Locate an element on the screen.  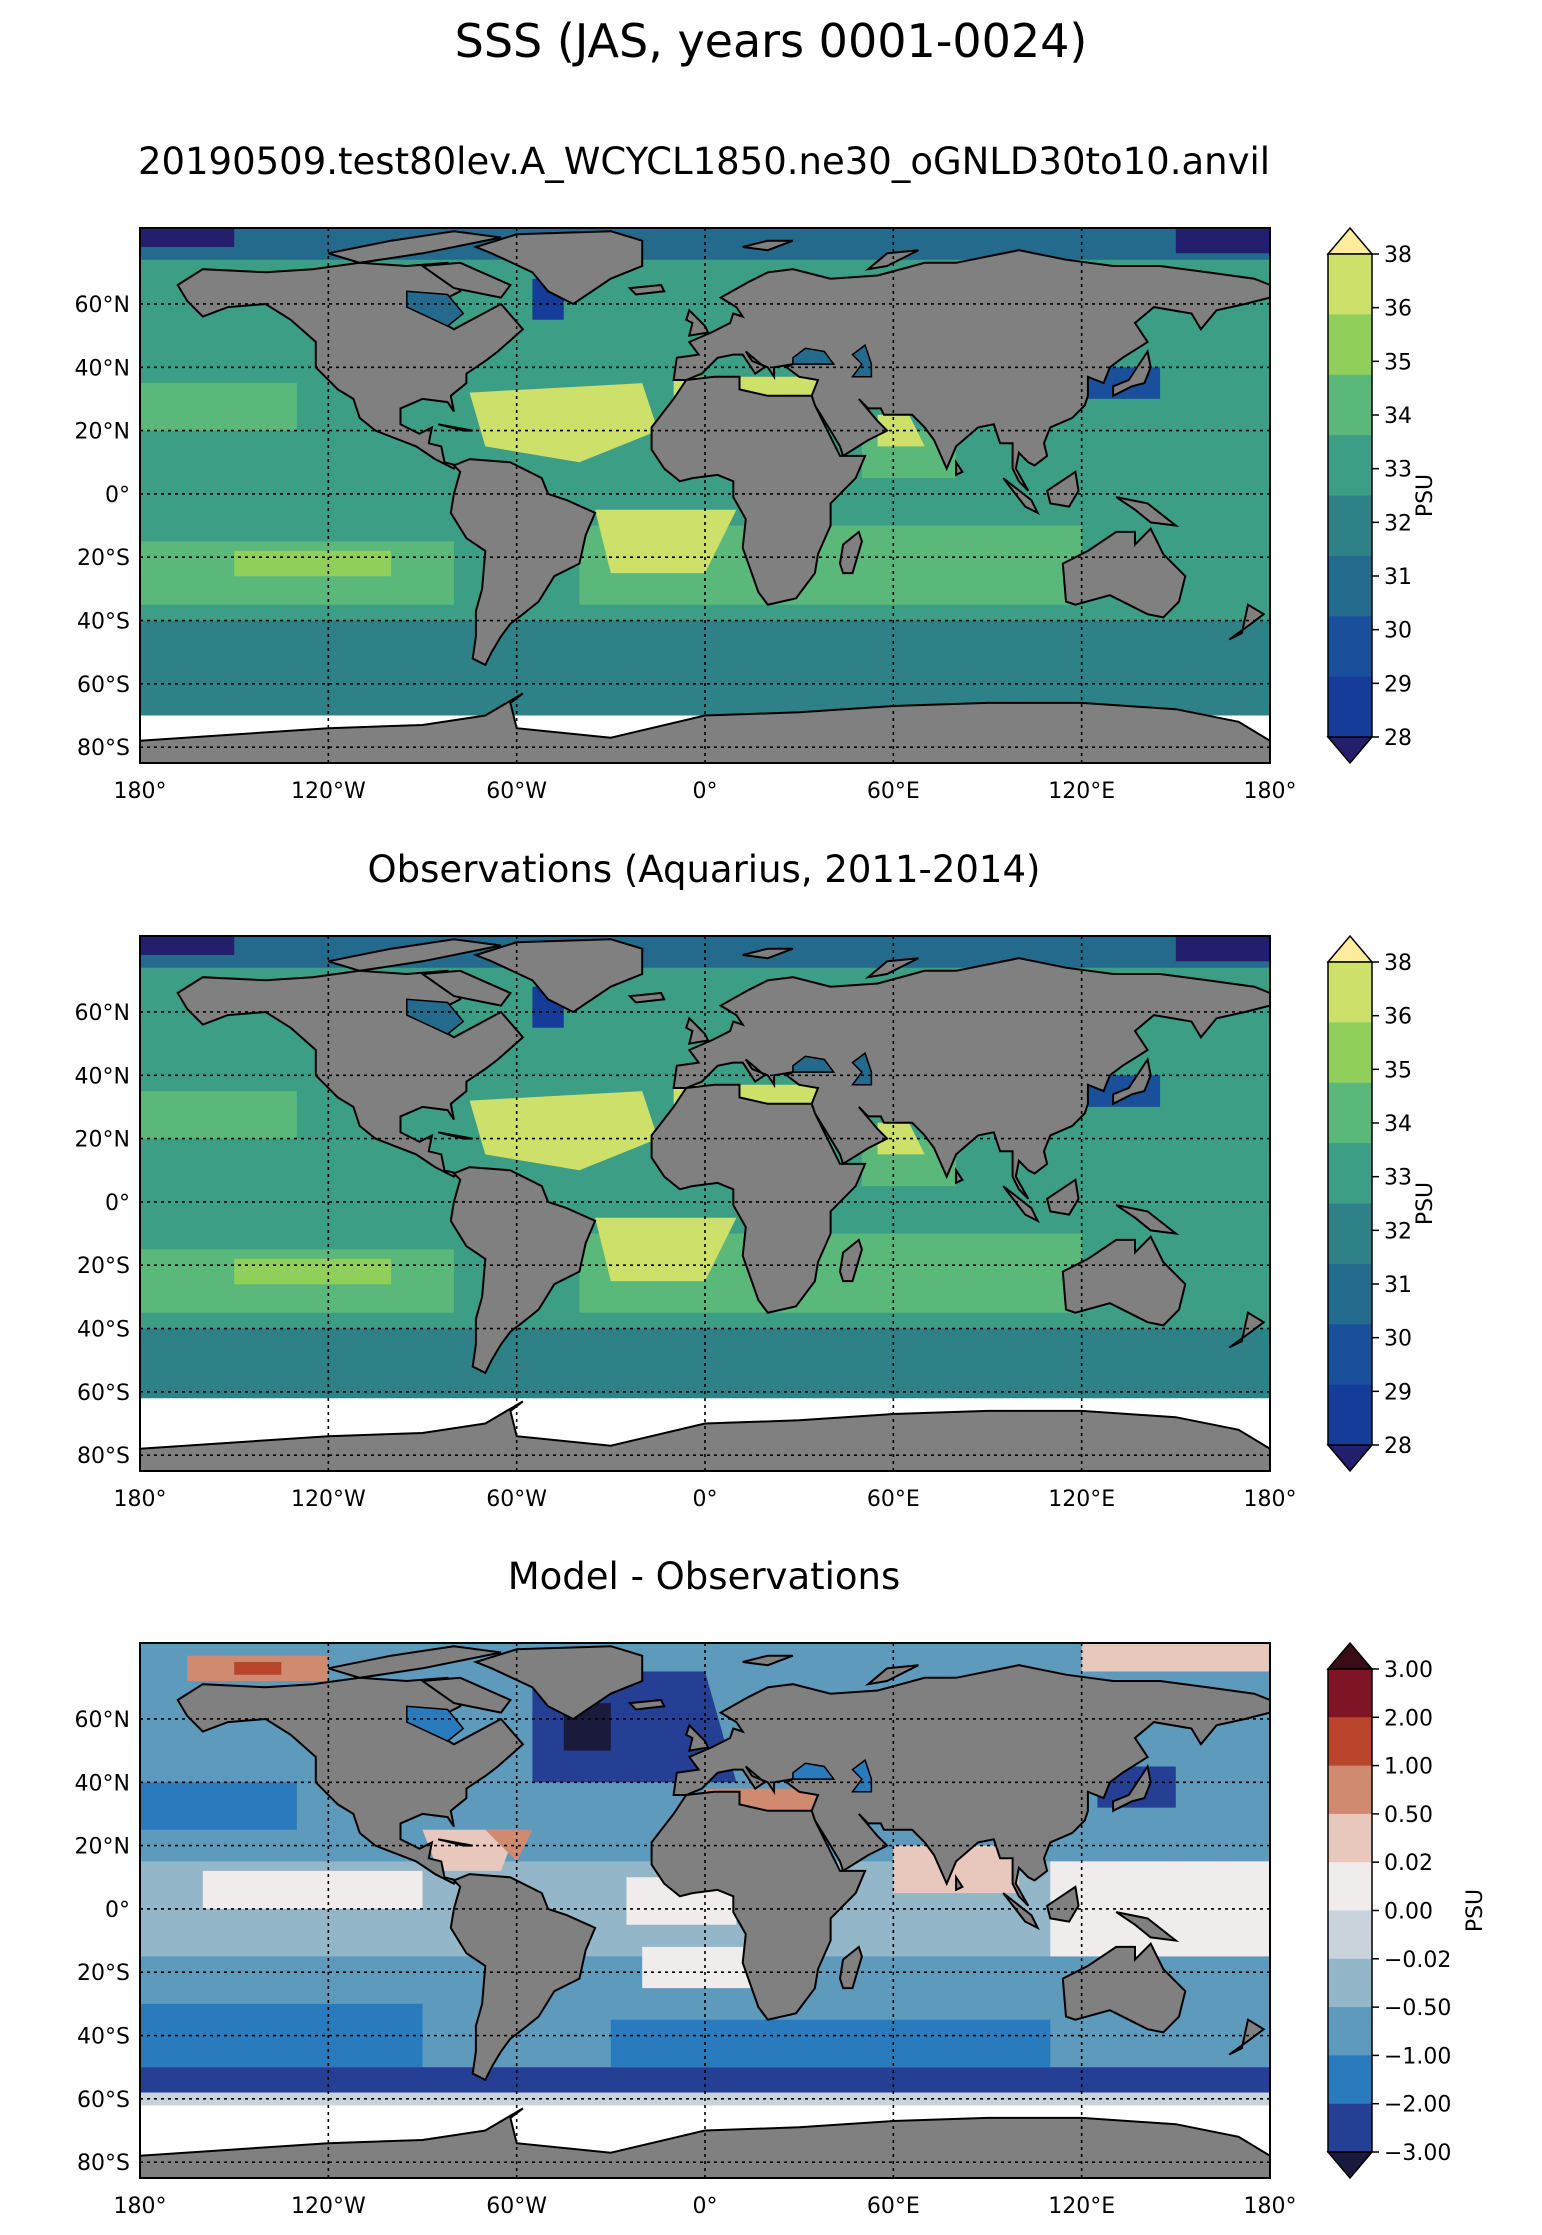
lat-tick-label: 0° is located at coordinates (117, 1910).